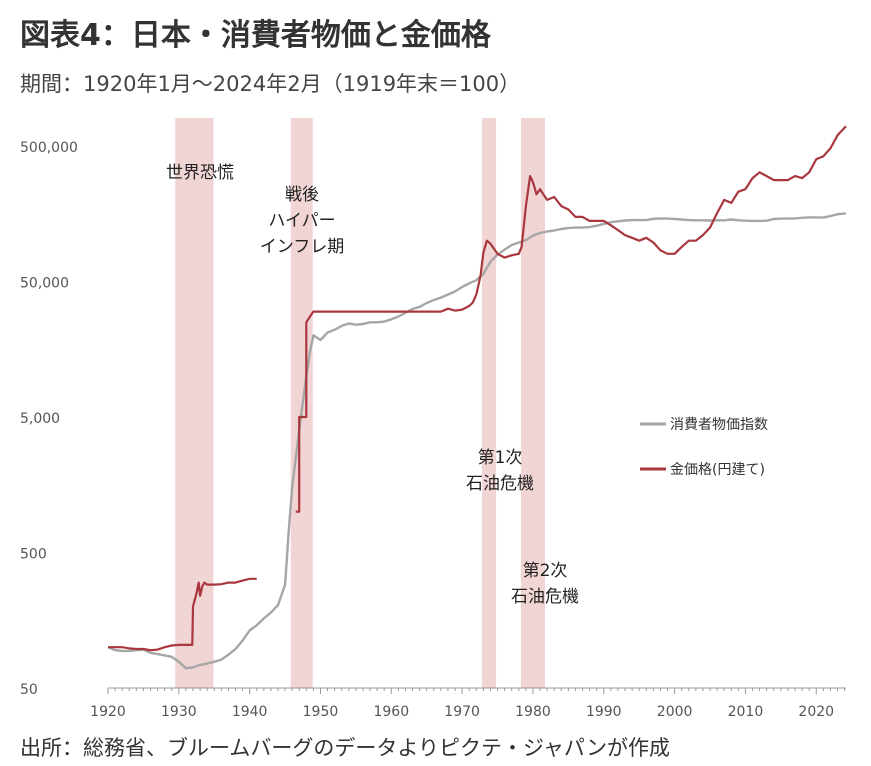  What do you see at coordinates (302, 195) in the screenshot?
I see `period-label-2-line-1: 戦後` at bounding box center [302, 195].